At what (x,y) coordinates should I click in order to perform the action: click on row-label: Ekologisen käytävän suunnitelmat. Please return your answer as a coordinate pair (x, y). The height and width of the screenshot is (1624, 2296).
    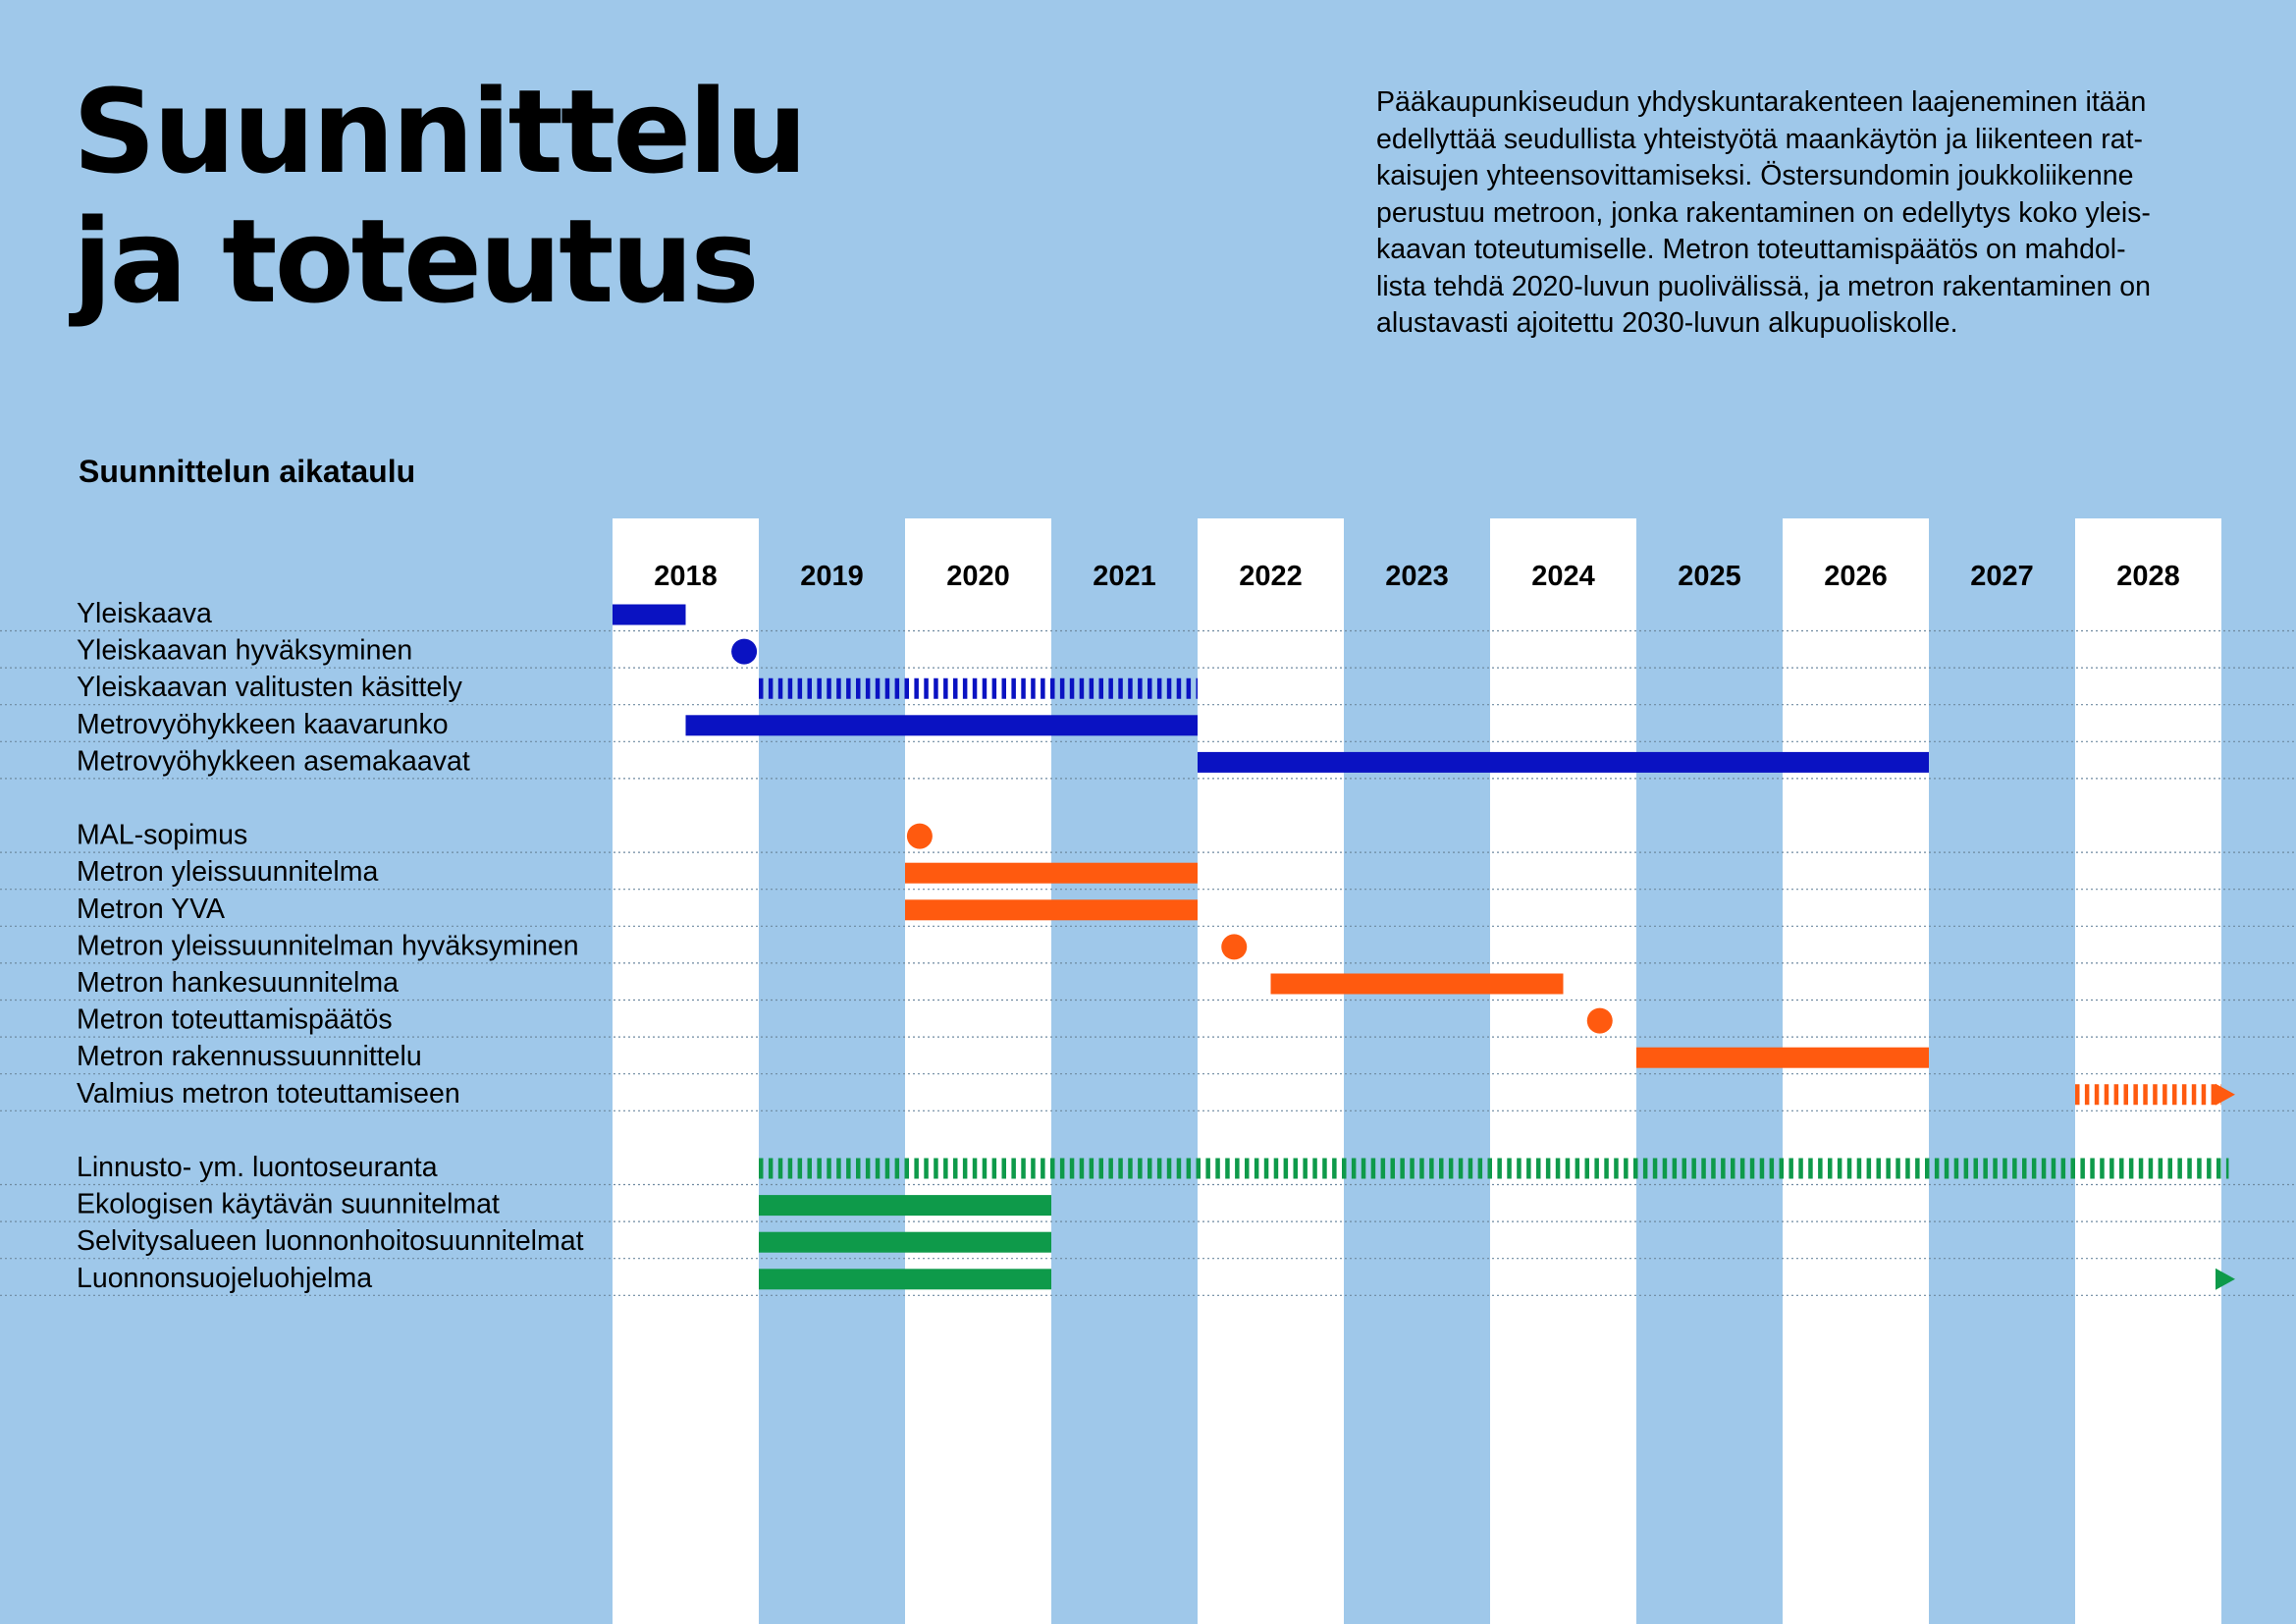
    Looking at the image, I should click on (289, 1204).